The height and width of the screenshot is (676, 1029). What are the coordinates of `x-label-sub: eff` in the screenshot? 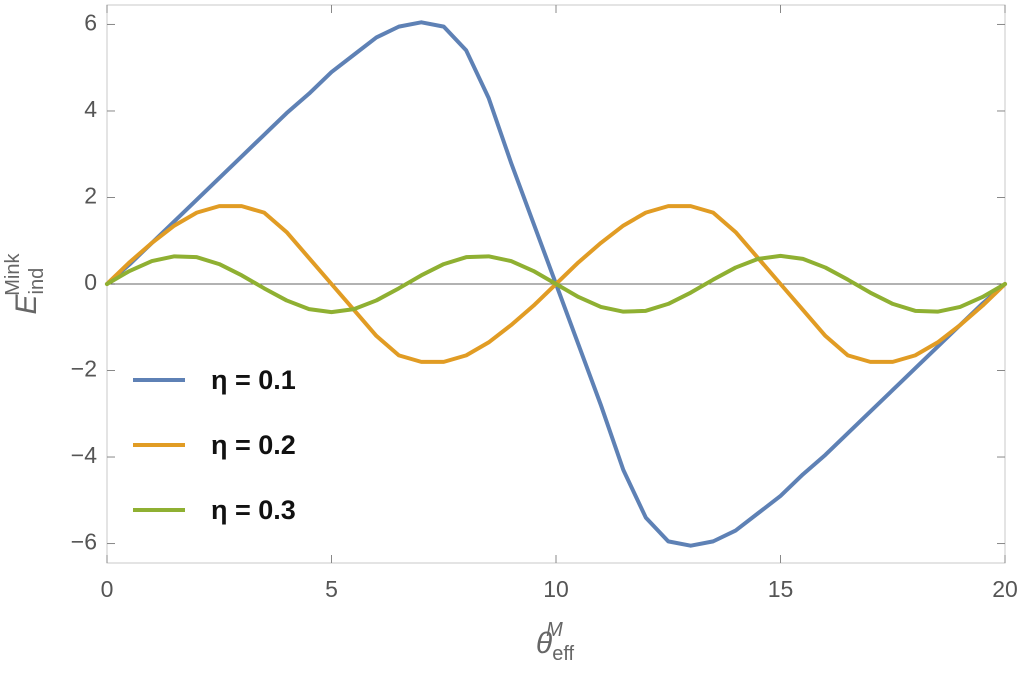 It's located at (563, 654).